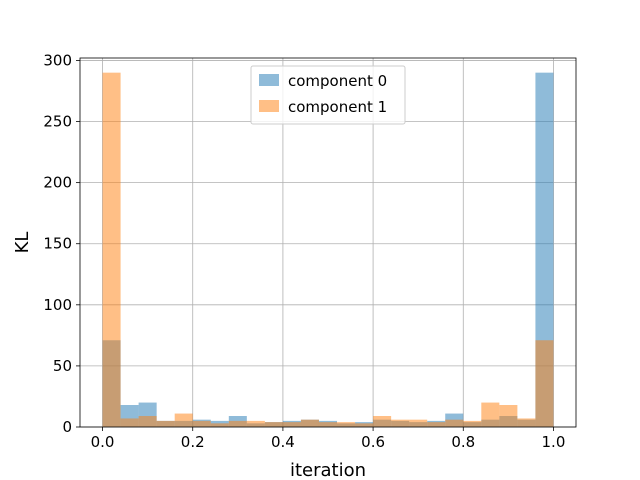  I want to click on x-tick-label: 1.0, so click(554, 442).